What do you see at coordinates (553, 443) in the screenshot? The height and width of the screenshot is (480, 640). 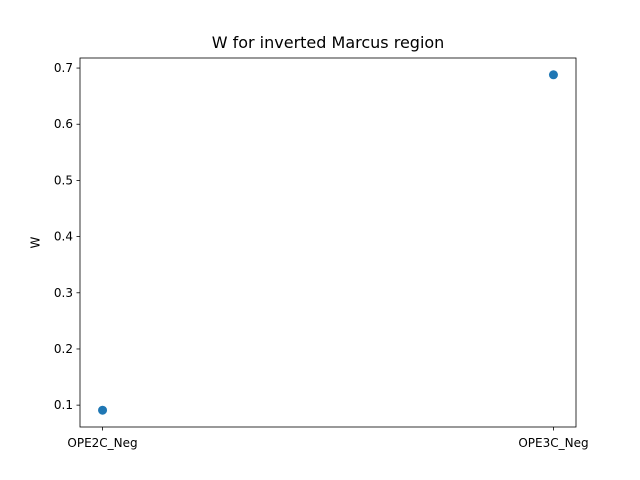 I see `x-tick-label: OPE3C_Neg` at bounding box center [553, 443].